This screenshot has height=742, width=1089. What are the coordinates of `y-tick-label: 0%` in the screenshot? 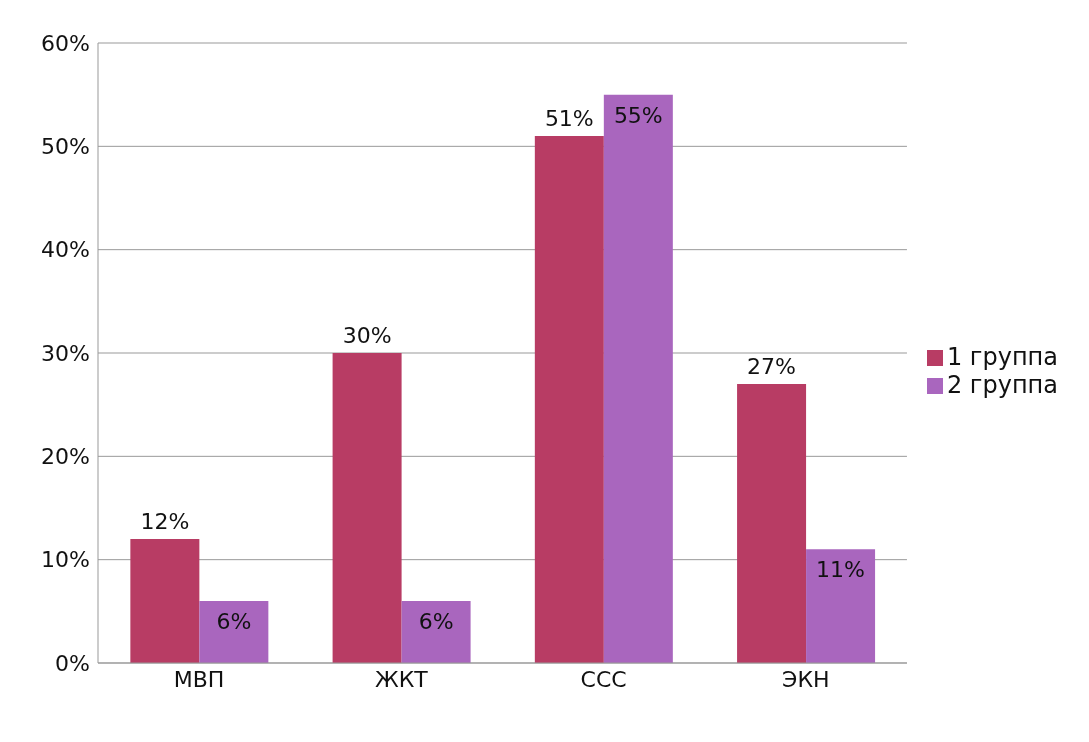 It's located at (72, 663).